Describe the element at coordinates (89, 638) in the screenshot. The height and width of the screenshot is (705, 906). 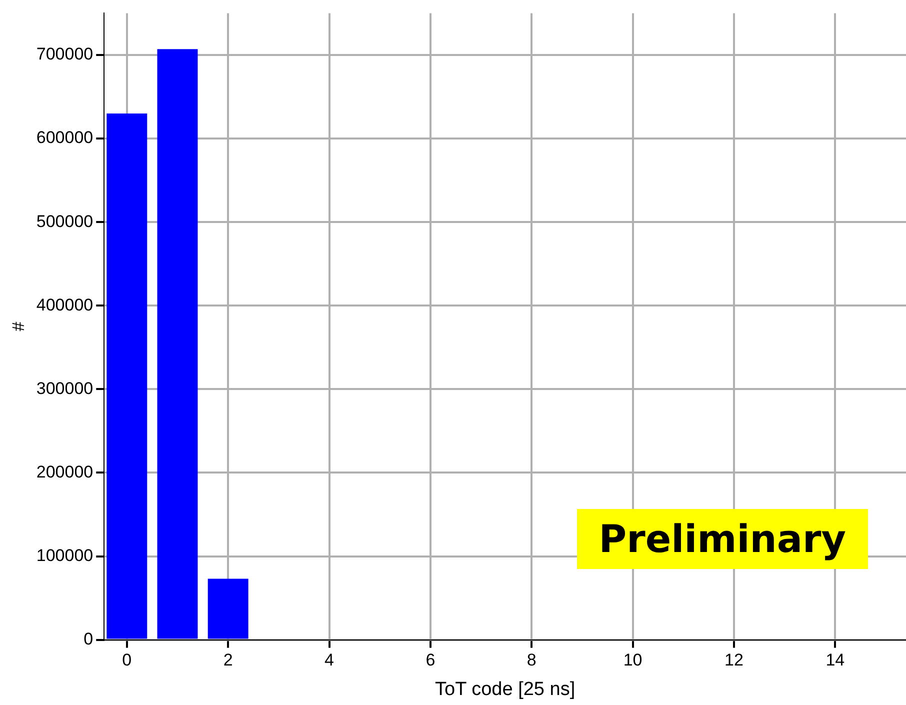
I see `y-tick-label: 0` at that location.